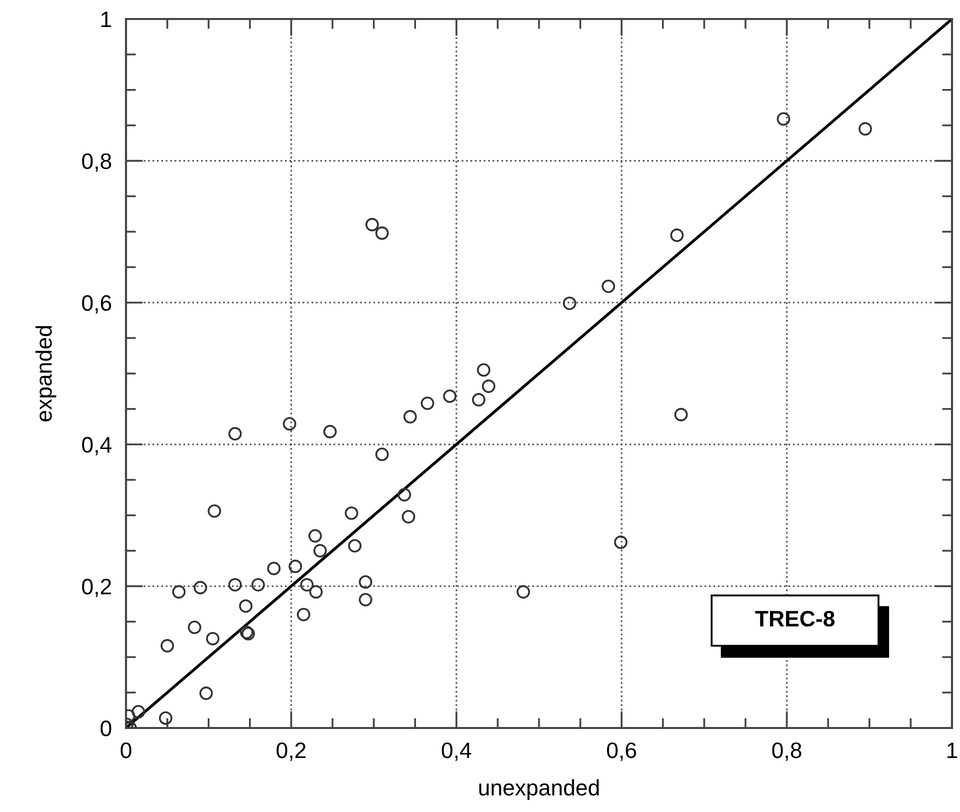 This screenshot has height=812, width=960. What do you see at coordinates (787, 751) in the screenshot?
I see `x-tick-label: 0,8` at bounding box center [787, 751].